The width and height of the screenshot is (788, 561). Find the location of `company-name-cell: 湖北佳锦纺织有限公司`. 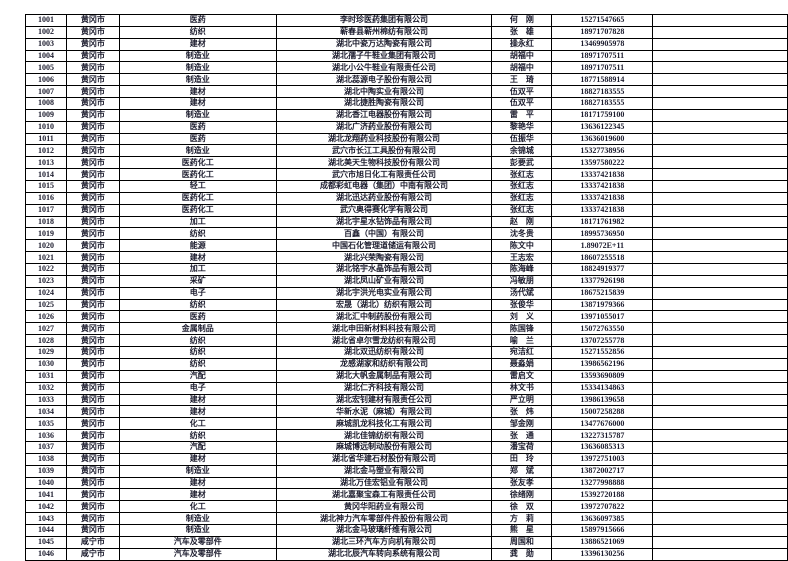

company-name-cell: 湖北佳锦纺织有限公司 is located at coordinates (384, 435).